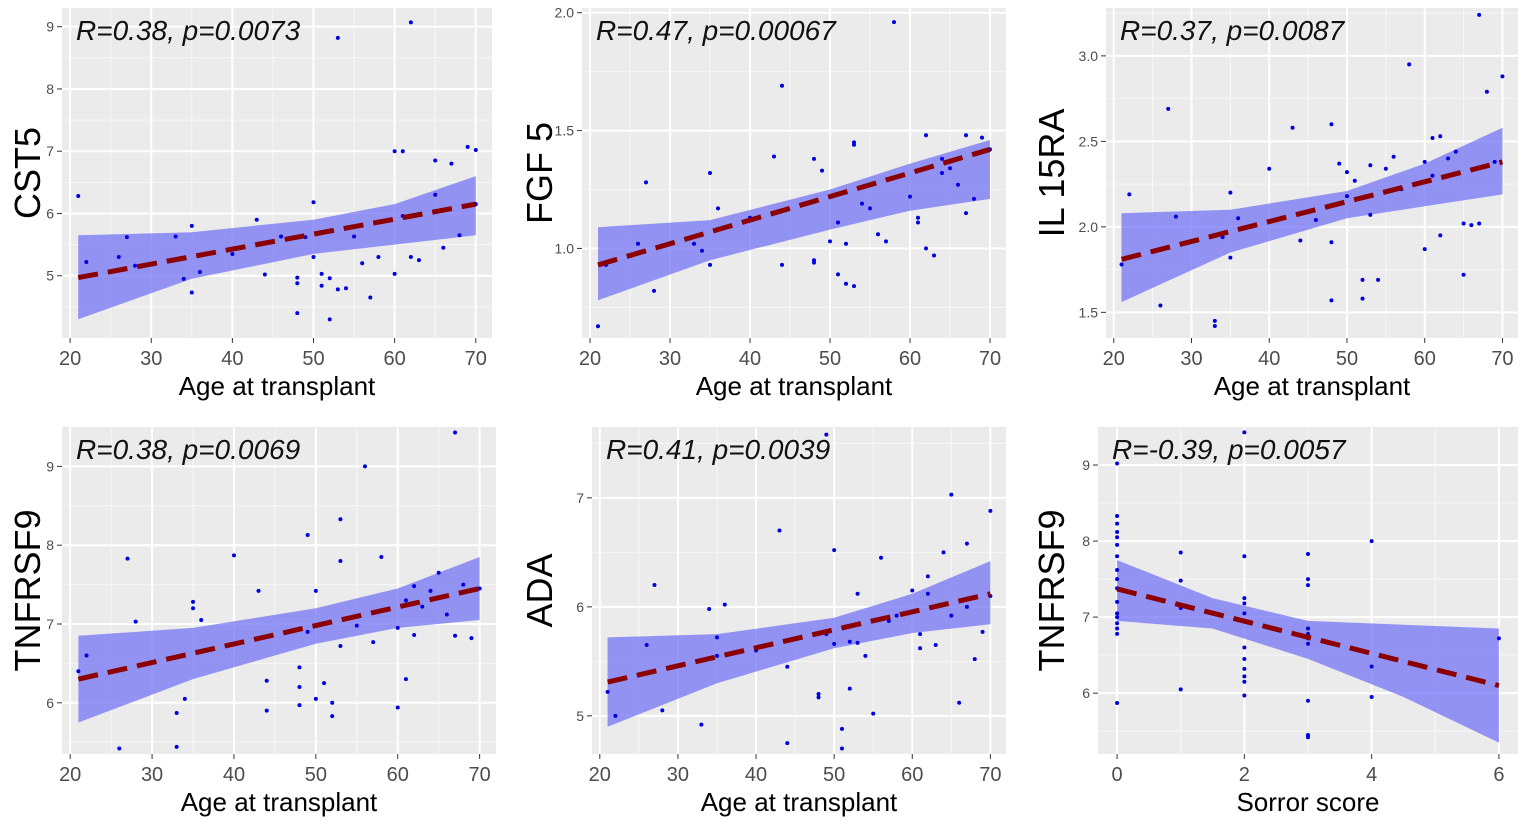 This screenshot has width=1535, height=829. Describe the element at coordinates (1244, 775) in the screenshot. I see `x-tick-label: 2` at that location.